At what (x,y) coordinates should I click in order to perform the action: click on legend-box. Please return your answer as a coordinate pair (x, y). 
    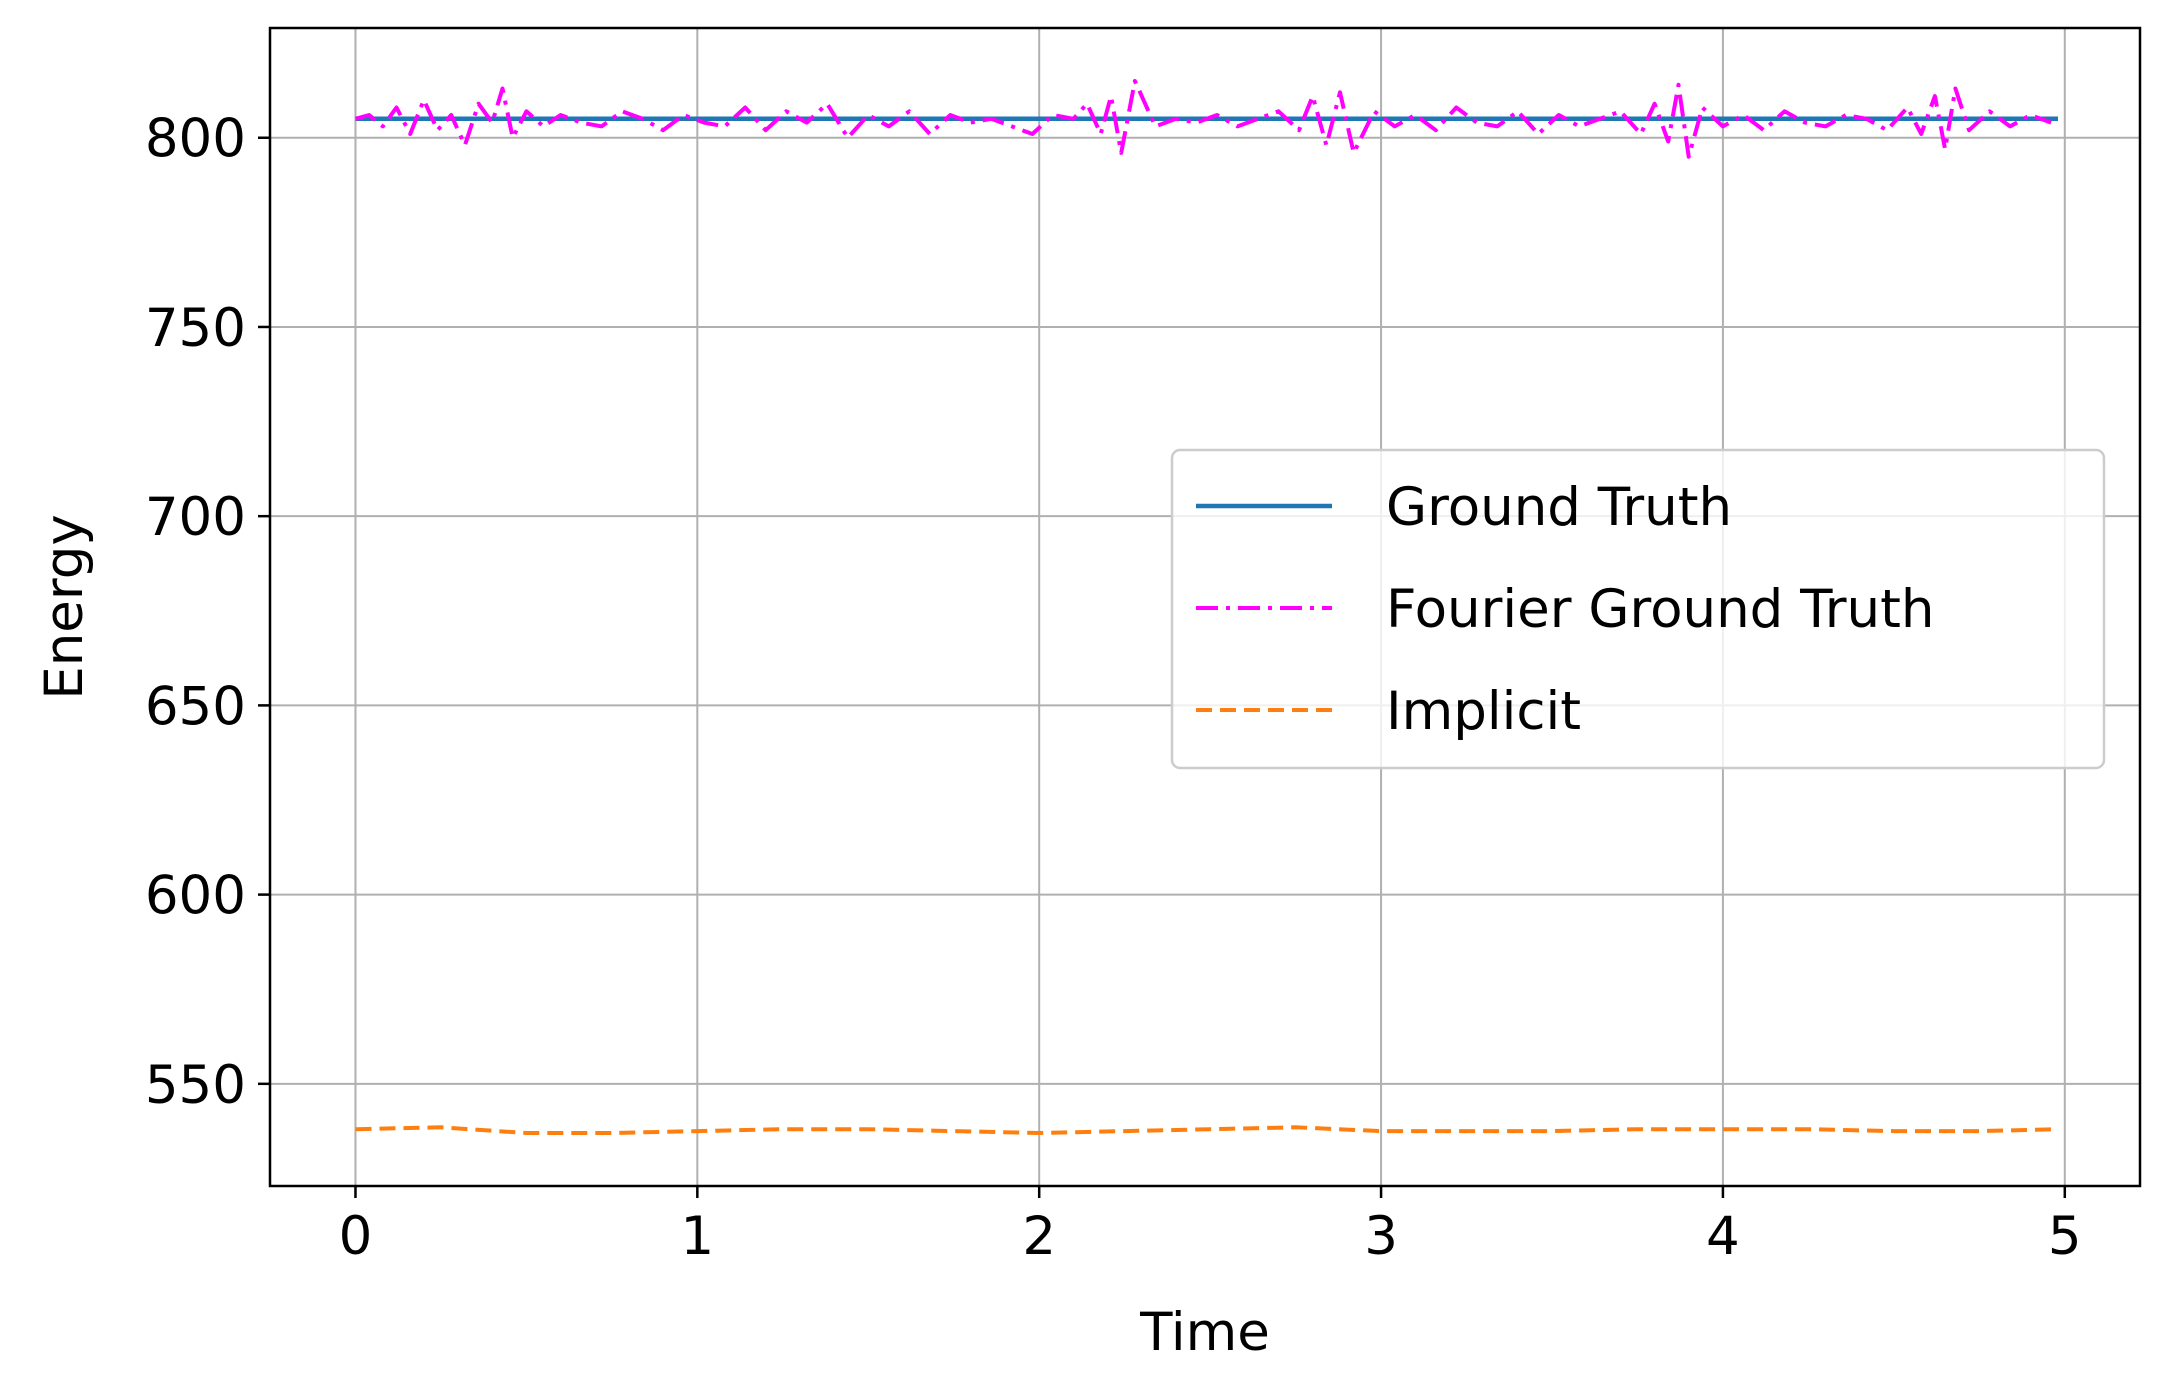
    Looking at the image, I should click on (1638, 609).